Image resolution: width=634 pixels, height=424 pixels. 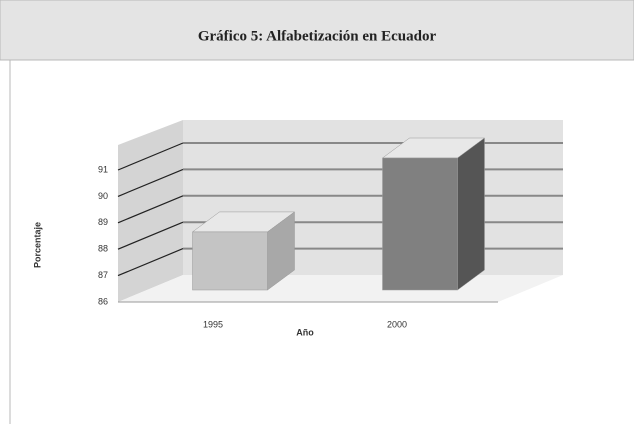 What do you see at coordinates (103, 169) in the screenshot?
I see `y-tick-label: 91` at bounding box center [103, 169].